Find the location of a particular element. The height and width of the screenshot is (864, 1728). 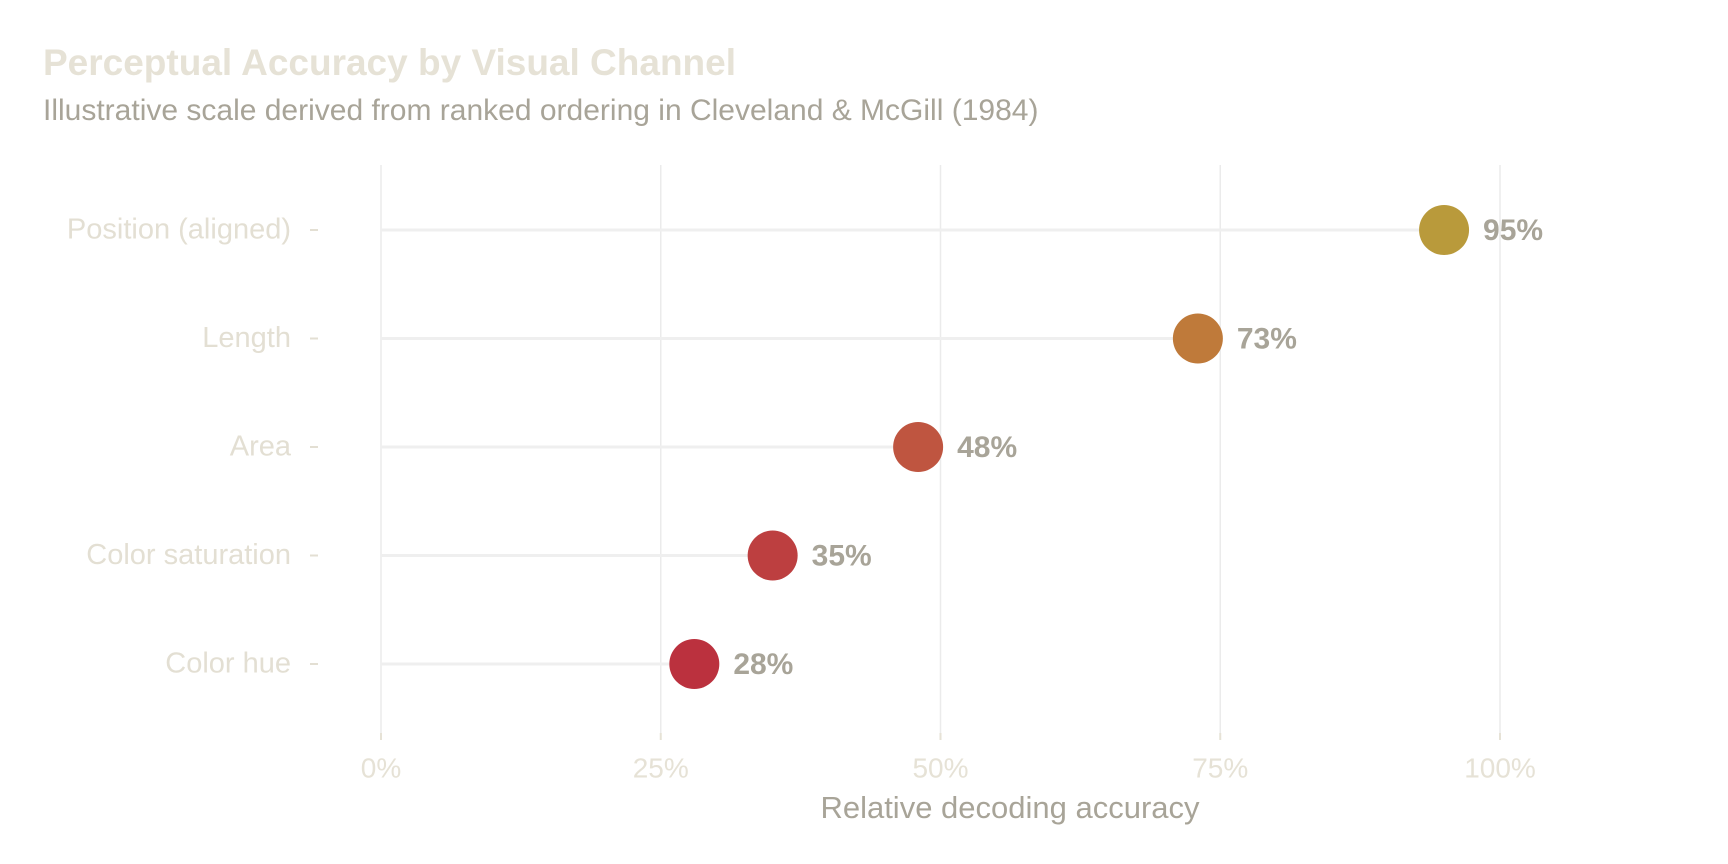

y-tick-label: Color saturation is located at coordinates (188, 555).